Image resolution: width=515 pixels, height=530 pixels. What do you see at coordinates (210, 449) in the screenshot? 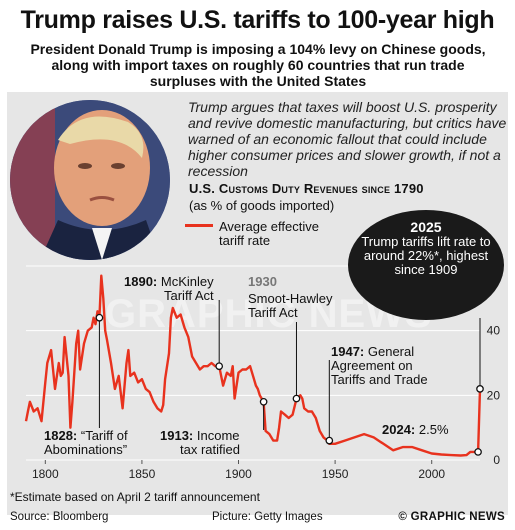
I see `annotation-1913-text2: tax ratified` at bounding box center [210, 449].